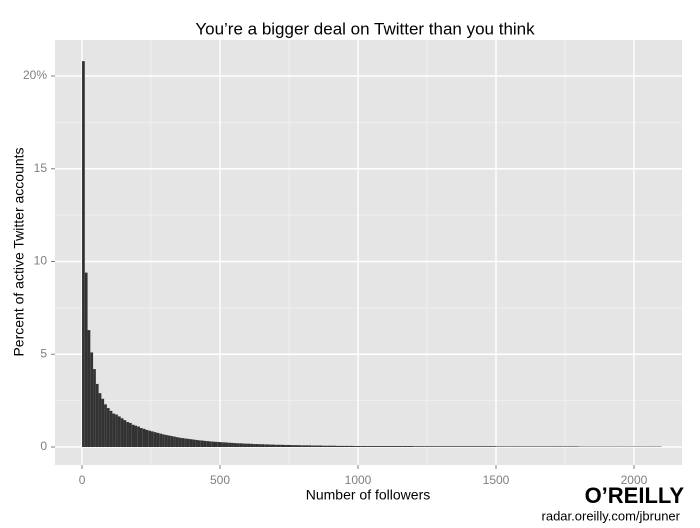  I want to click on x-tick-label: 0, so click(82, 480).